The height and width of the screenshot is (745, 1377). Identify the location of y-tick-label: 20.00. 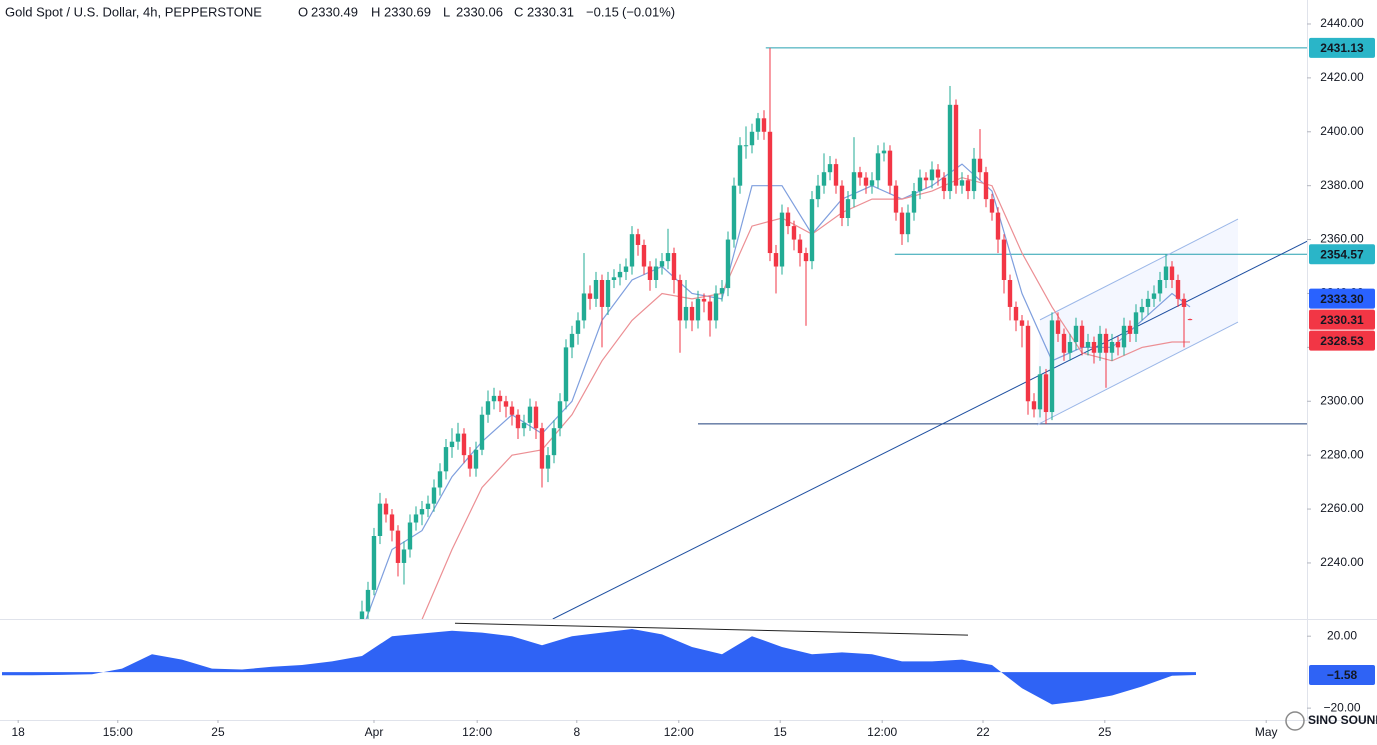
(1342, 635).